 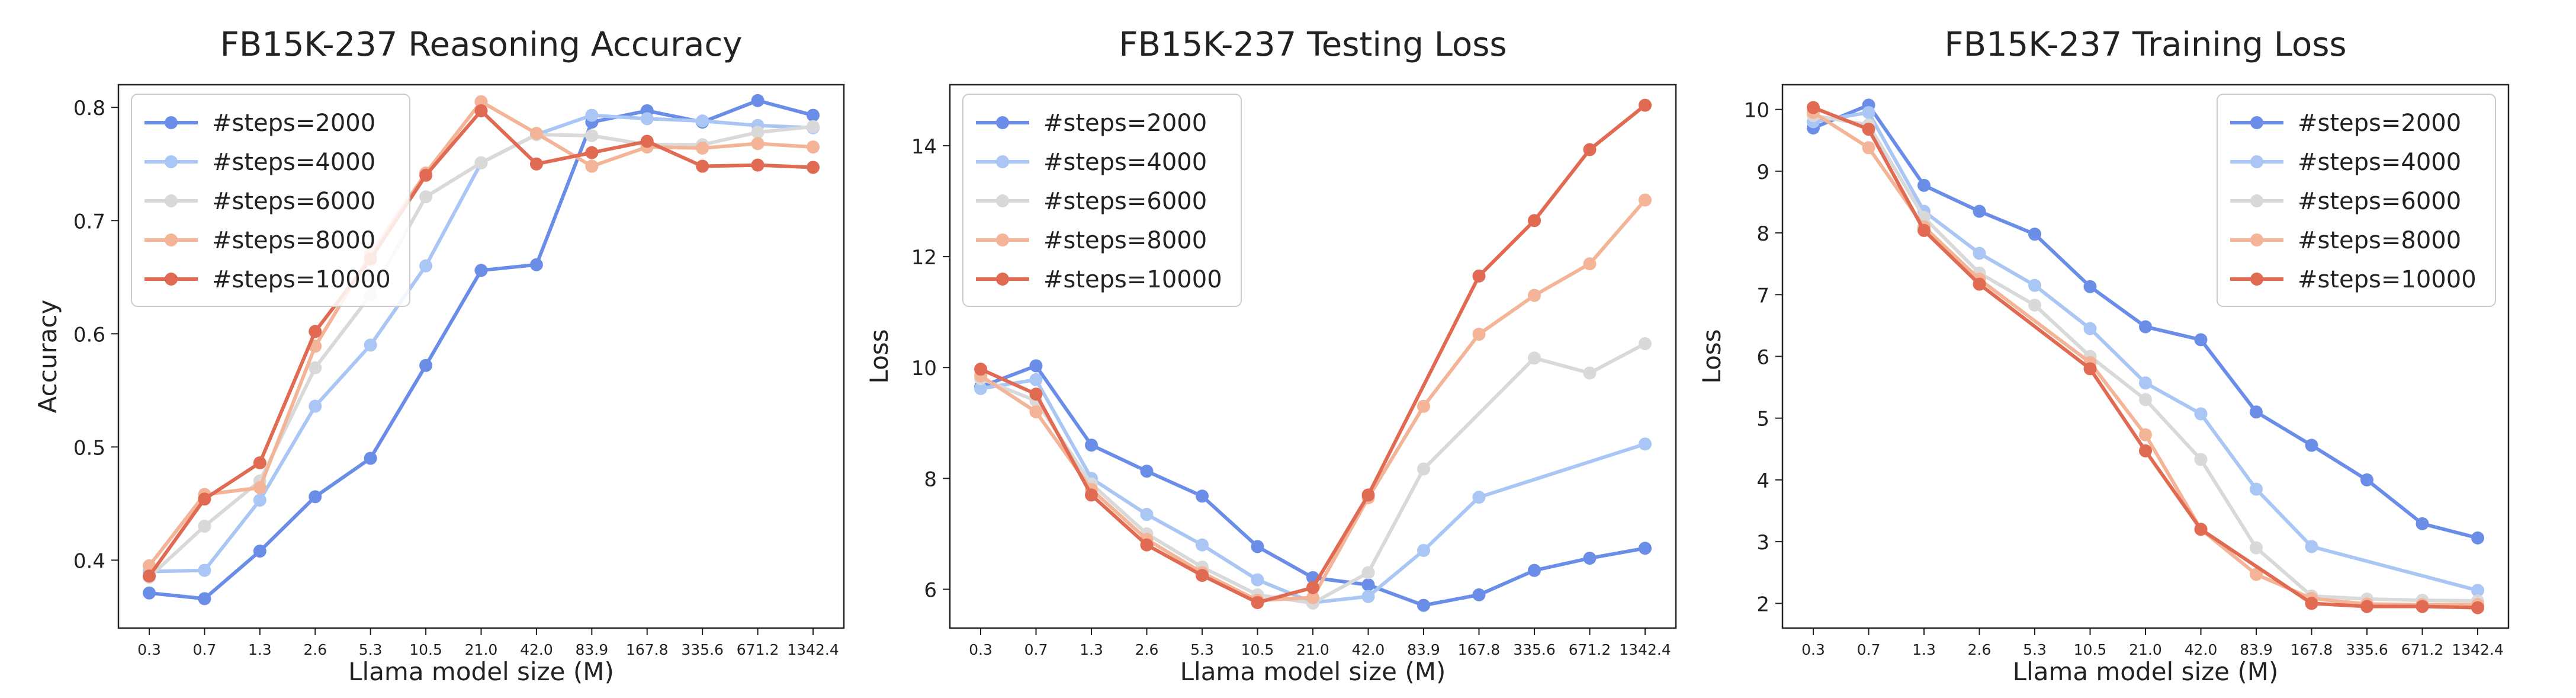 I want to click on x-tick-label: 671.2, so click(x=758, y=649).